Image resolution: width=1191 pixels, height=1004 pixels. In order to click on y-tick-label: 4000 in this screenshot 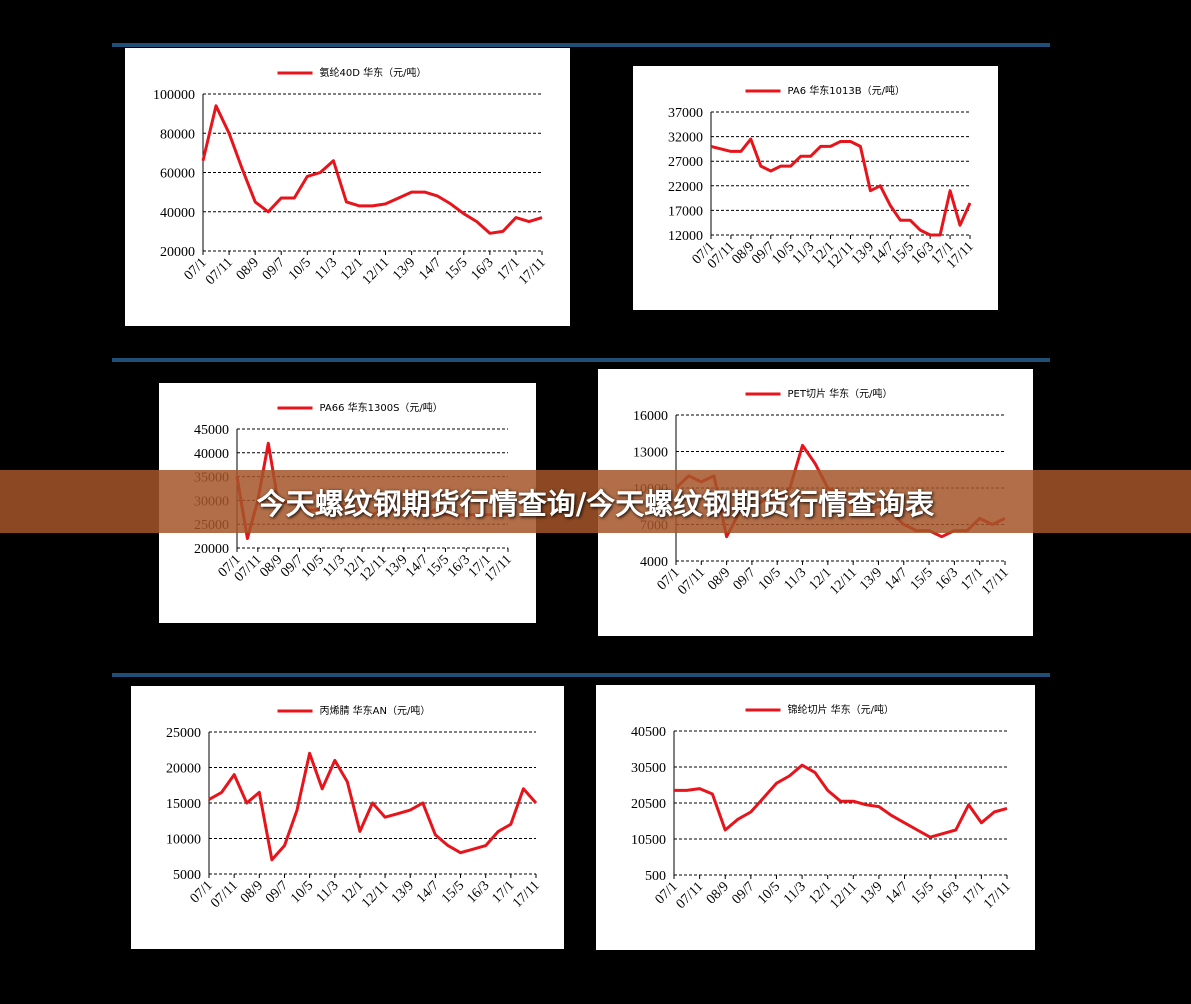, I will do `click(654, 562)`.